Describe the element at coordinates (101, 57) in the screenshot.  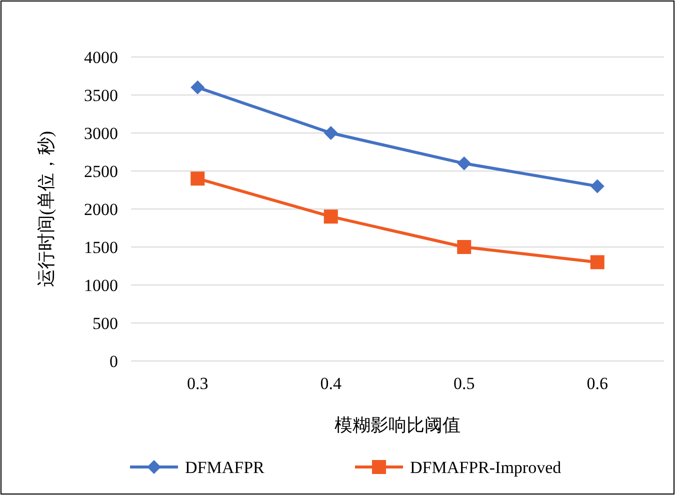
I see `y-tick-label: 4000` at that location.